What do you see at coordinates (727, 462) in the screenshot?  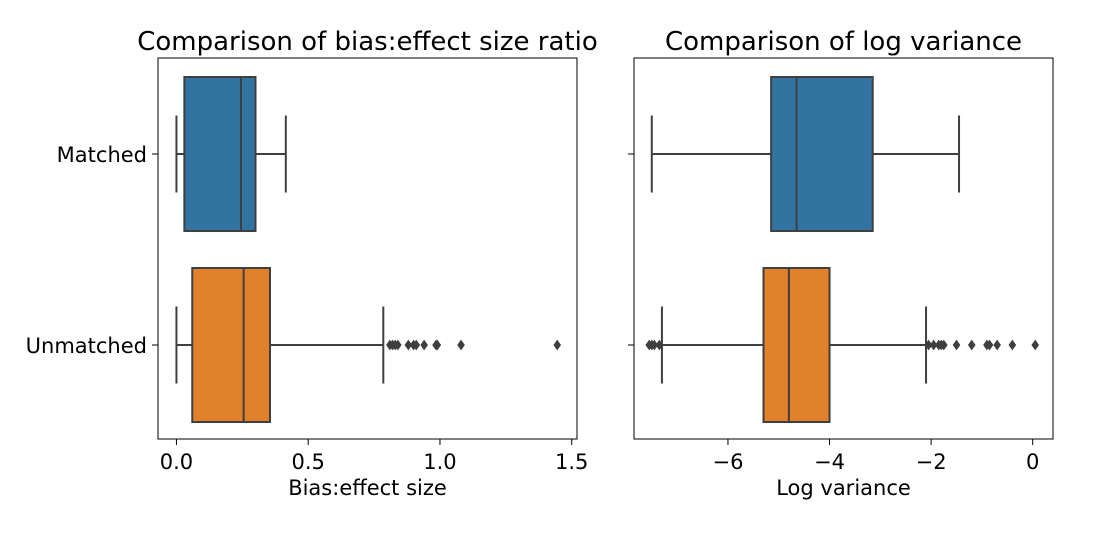 I see `x-tick-label: −6` at bounding box center [727, 462].